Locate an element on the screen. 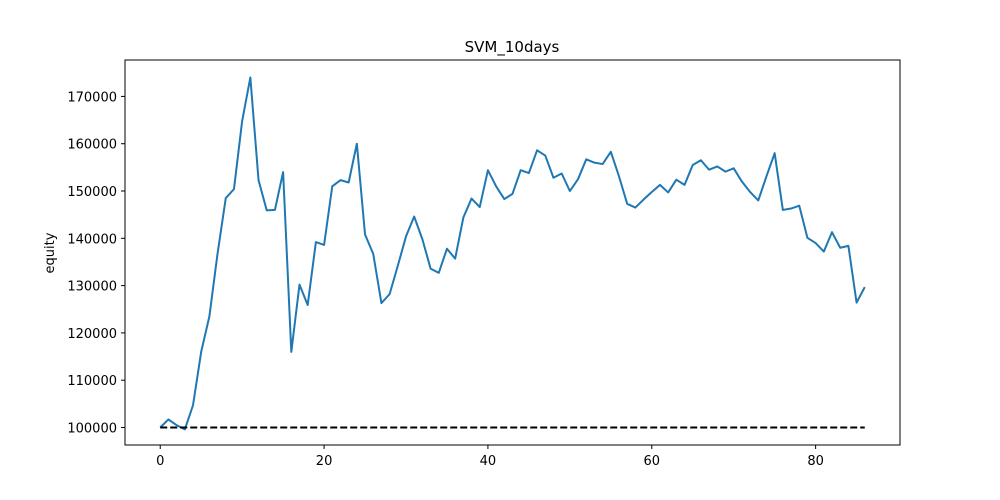 This screenshot has height=500, width=1000. x-tick-label: 40 is located at coordinates (488, 461).